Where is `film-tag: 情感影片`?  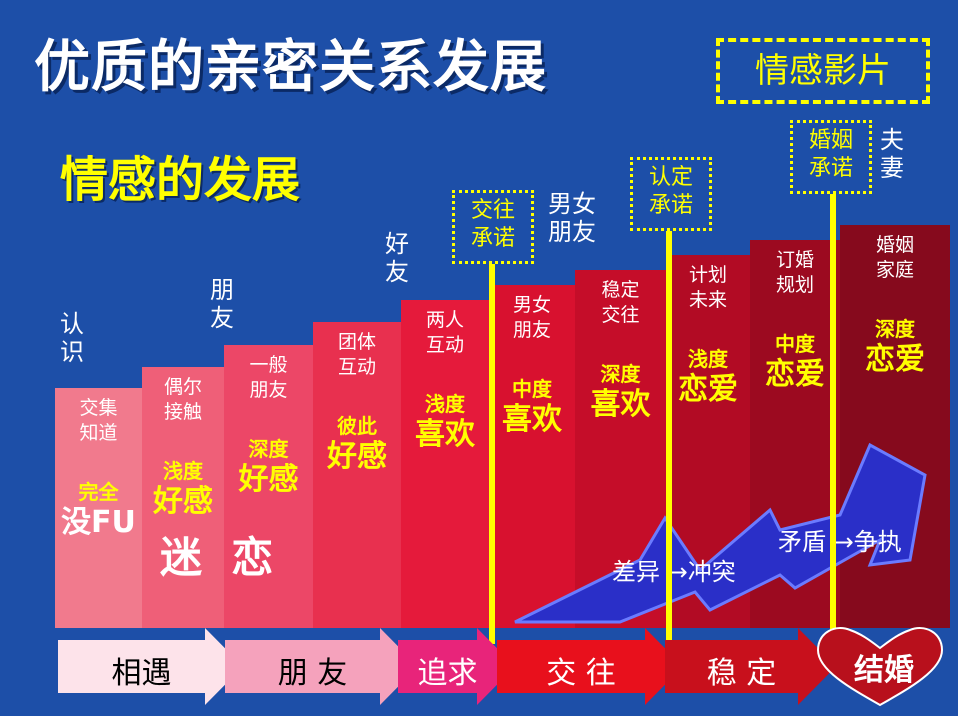 film-tag: 情感影片 is located at coordinates (823, 71).